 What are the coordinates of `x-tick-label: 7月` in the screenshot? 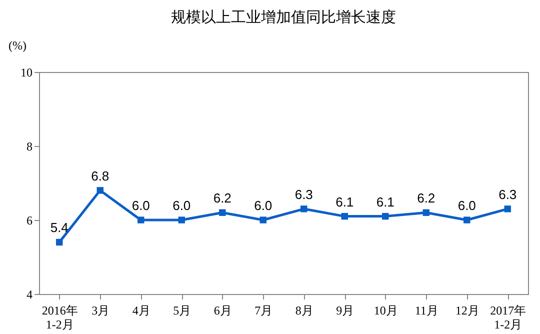 It's located at (263, 311).